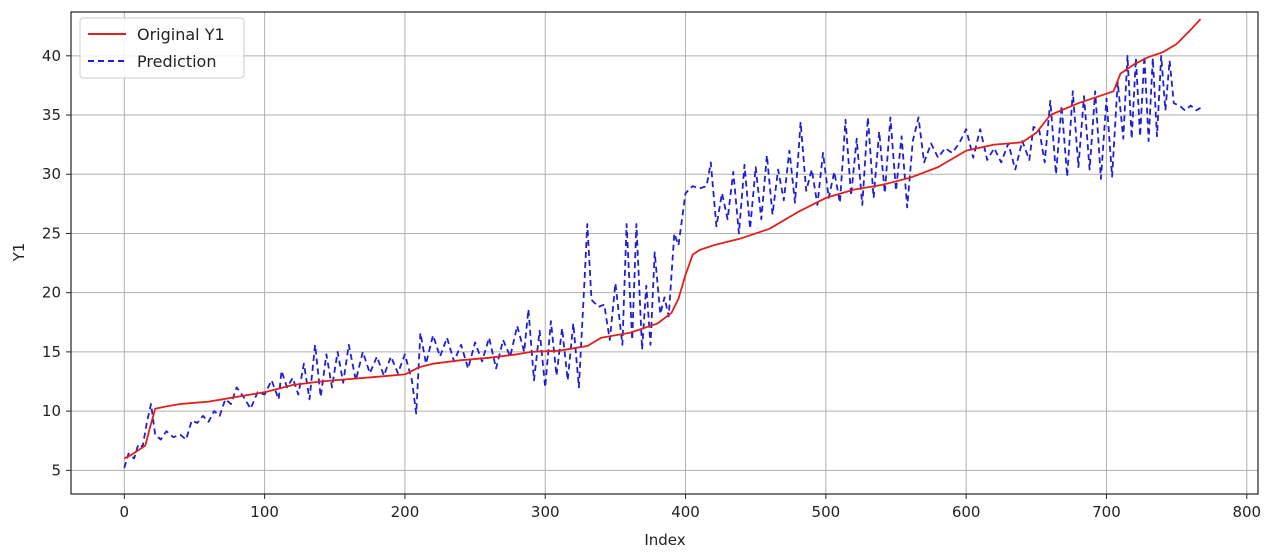 Image resolution: width=1280 pixels, height=560 pixels. Describe the element at coordinates (51, 411) in the screenshot. I see `y-tick-label: 10` at that location.